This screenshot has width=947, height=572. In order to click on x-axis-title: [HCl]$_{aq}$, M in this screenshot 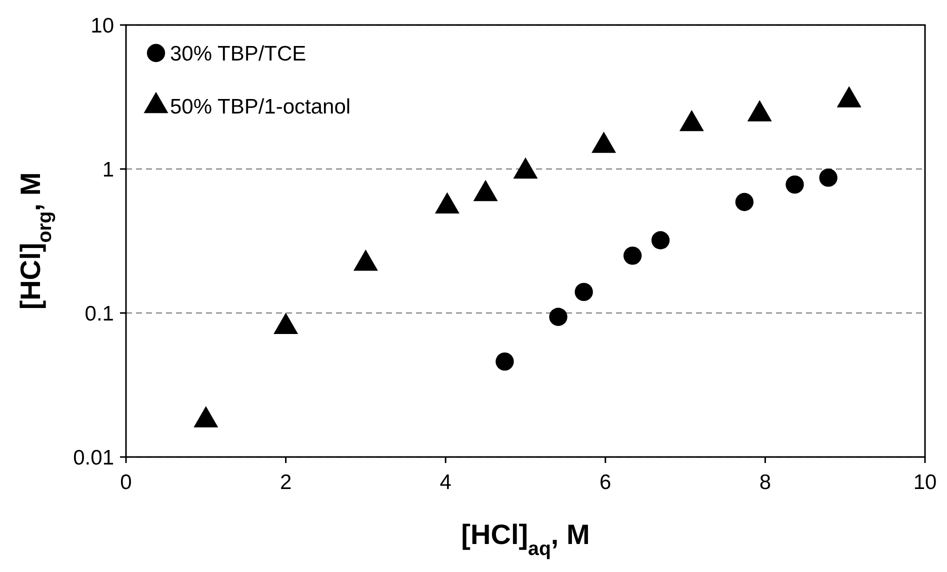, I will do `click(525, 539)`.